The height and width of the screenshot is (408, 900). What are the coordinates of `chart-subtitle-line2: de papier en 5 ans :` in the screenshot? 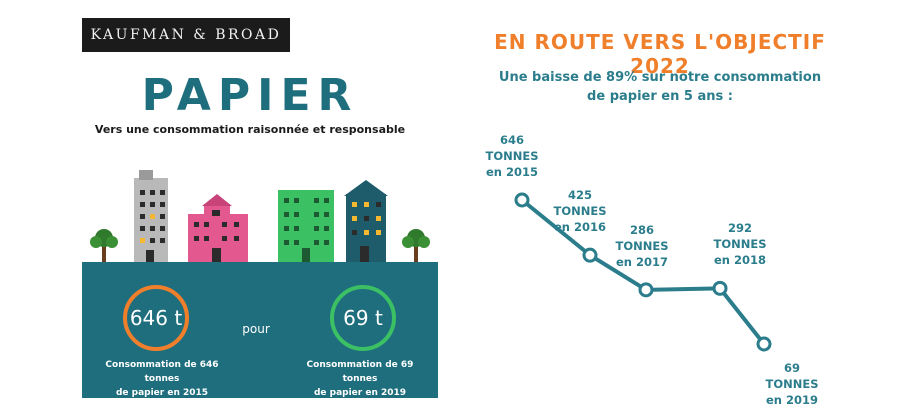 It's located at (660, 96).